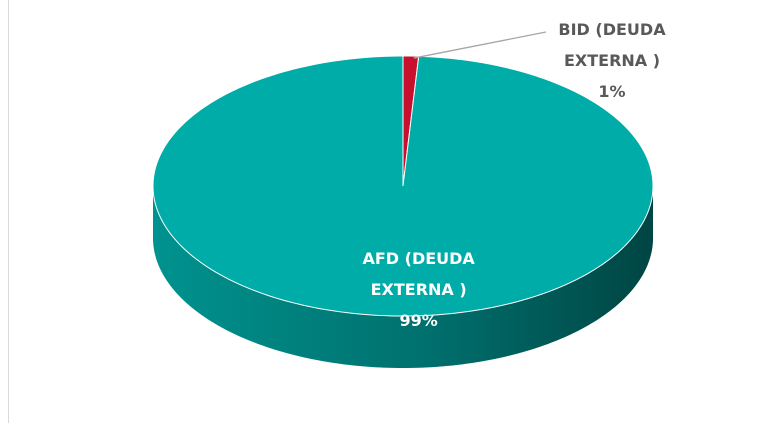  I want to click on label-value: 1%, so click(612, 91).